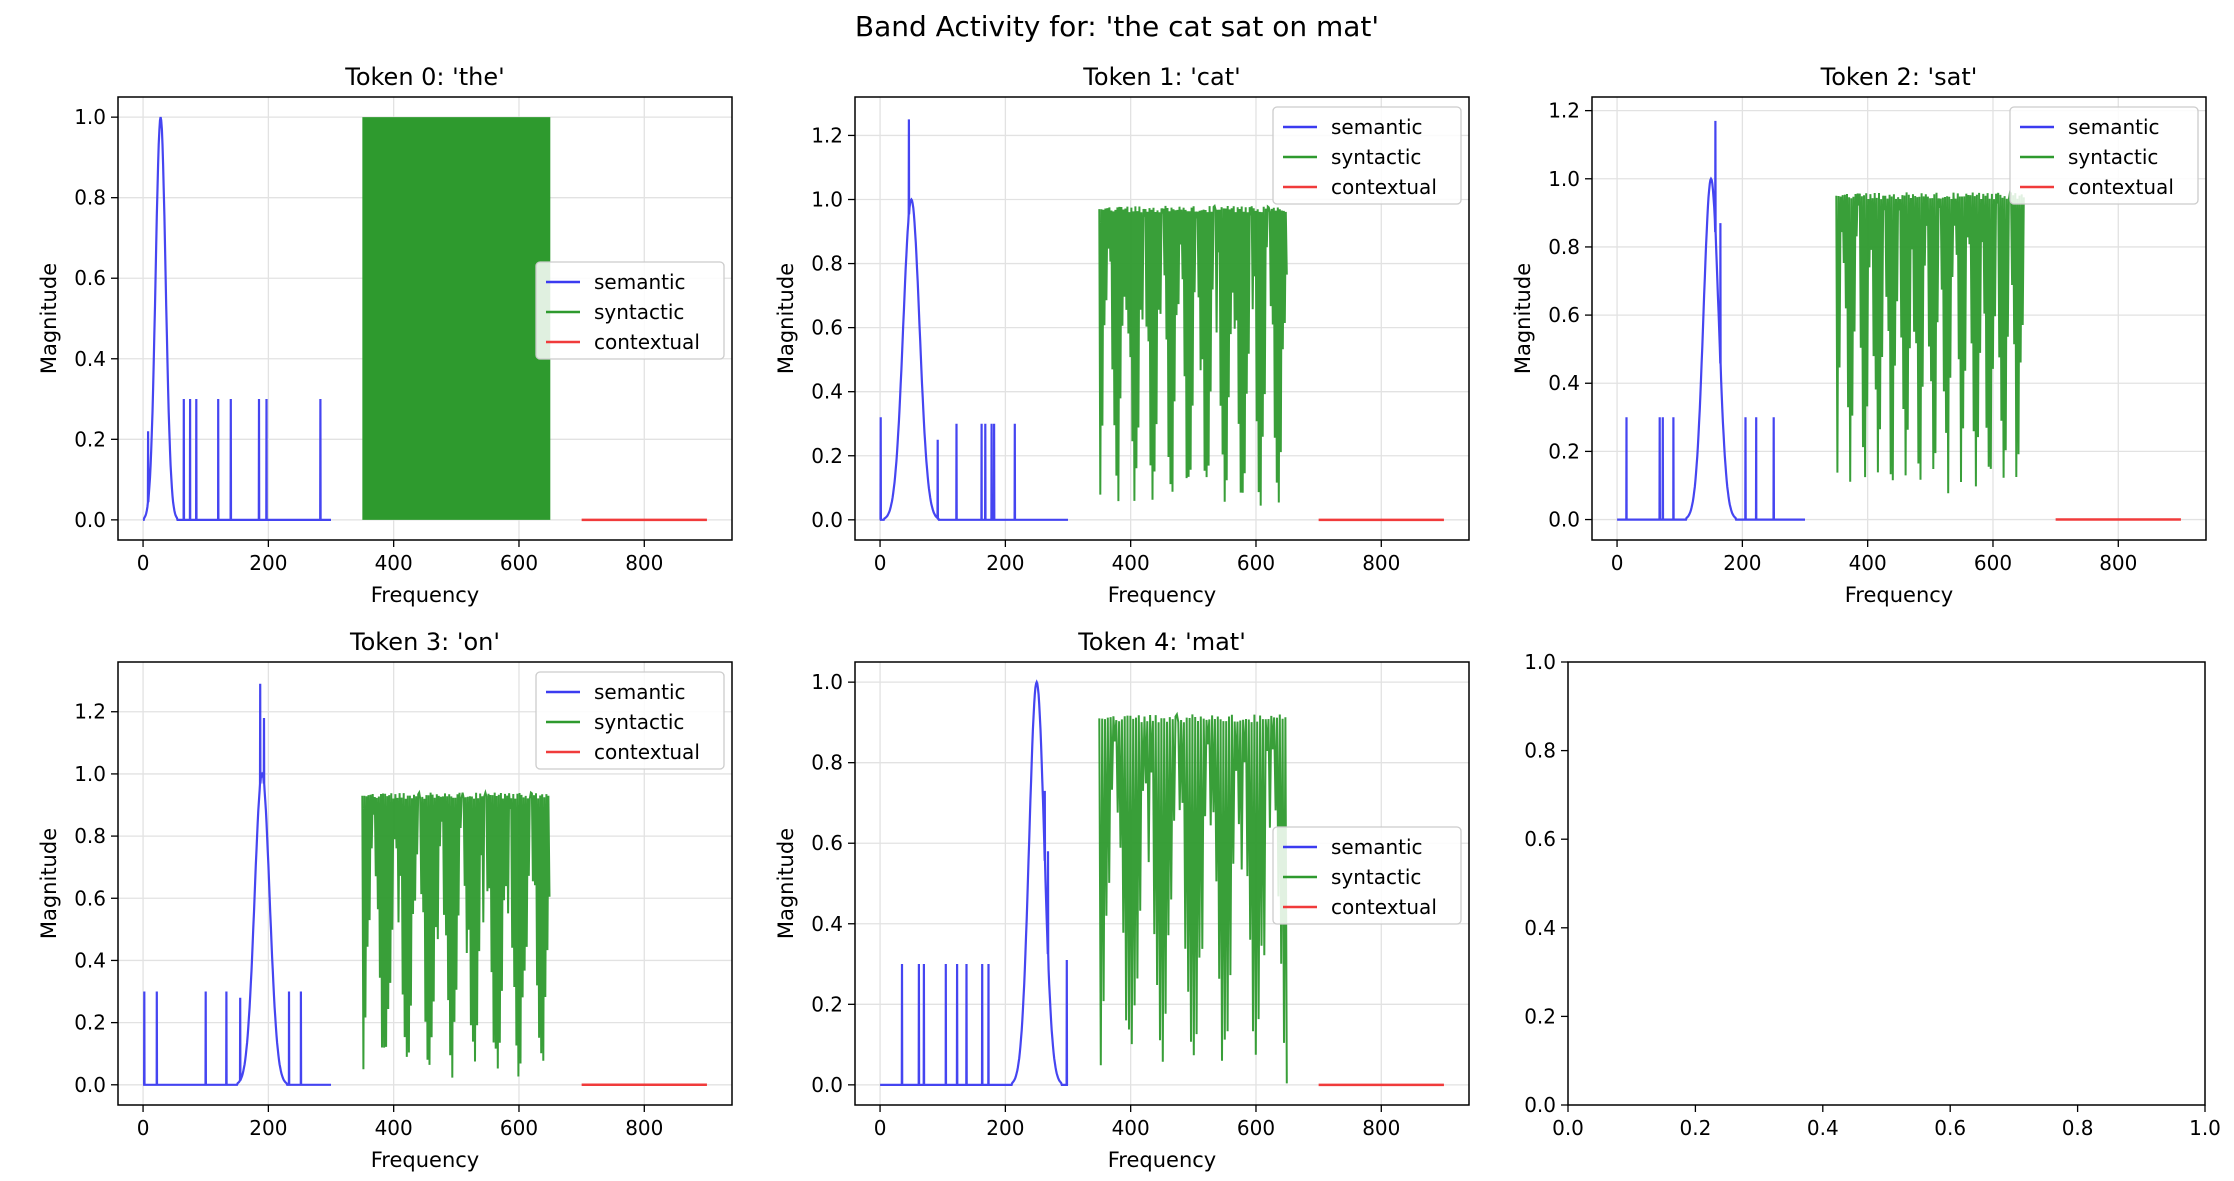 The width and height of the screenshot is (2234, 1181). I want to click on figure-title: Band Activity for: 'the cat sat on mat', so click(1117, 26).